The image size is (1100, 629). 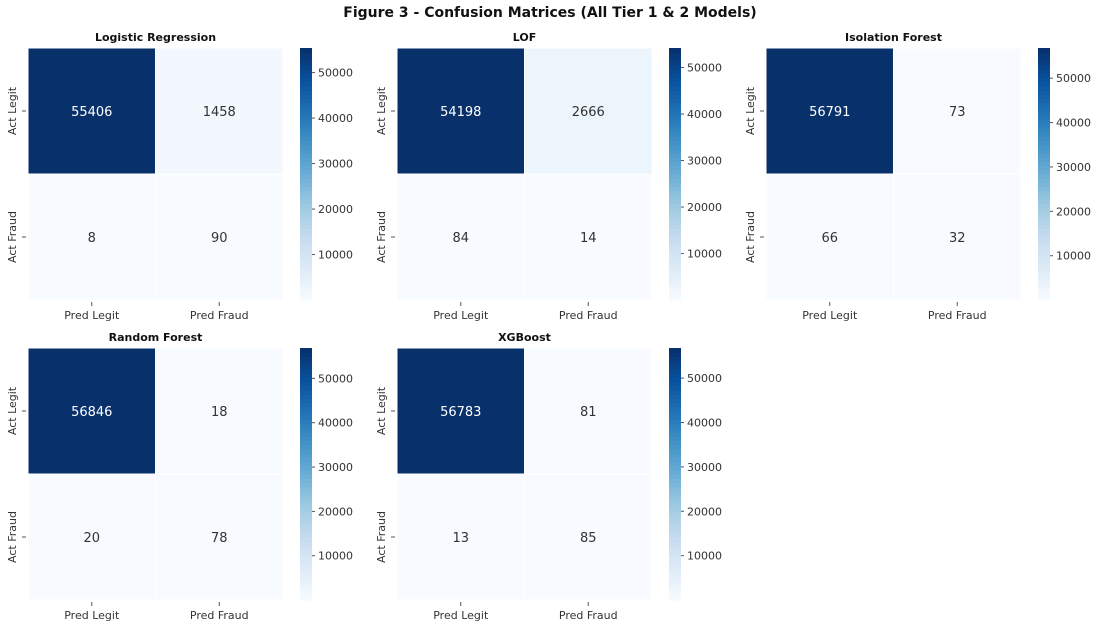 What do you see at coordinates (524, 337) in the screenshot?
I see `panel-title: XGBoost` at bounding box center [524, 337].